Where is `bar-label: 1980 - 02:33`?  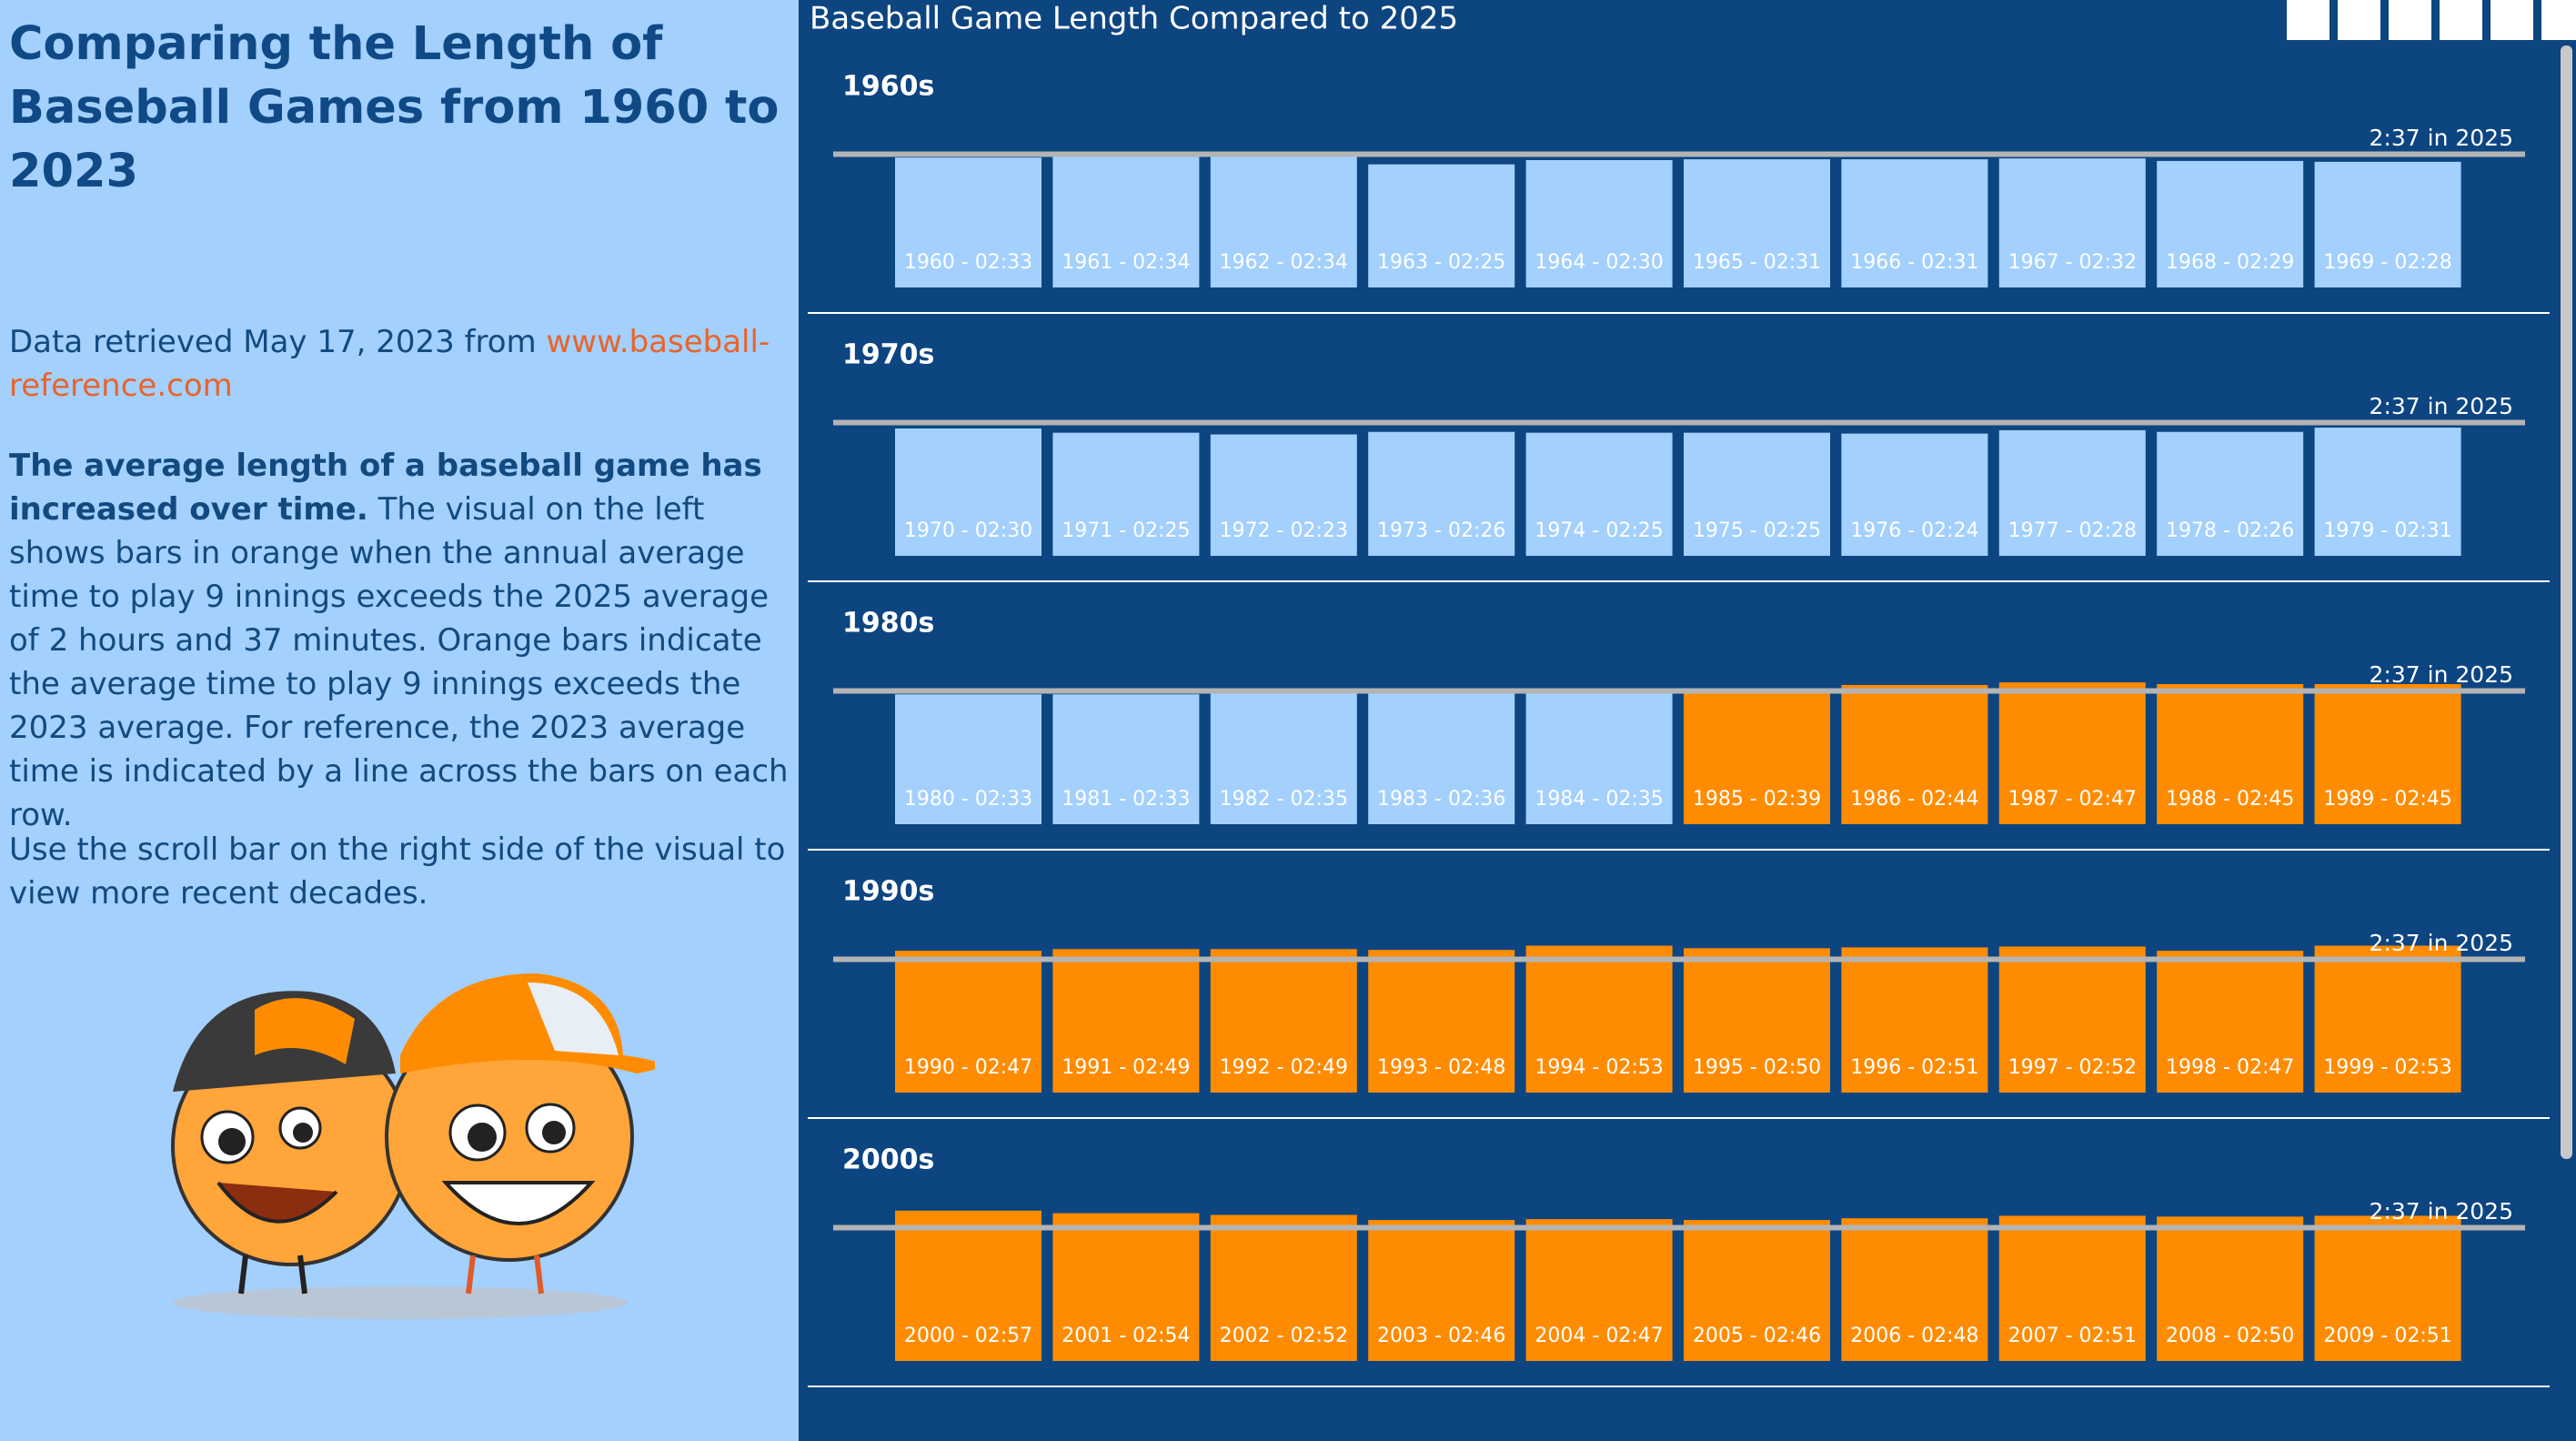
bar-label: 1980 - 02:33 is located at coordinates (968, 800).